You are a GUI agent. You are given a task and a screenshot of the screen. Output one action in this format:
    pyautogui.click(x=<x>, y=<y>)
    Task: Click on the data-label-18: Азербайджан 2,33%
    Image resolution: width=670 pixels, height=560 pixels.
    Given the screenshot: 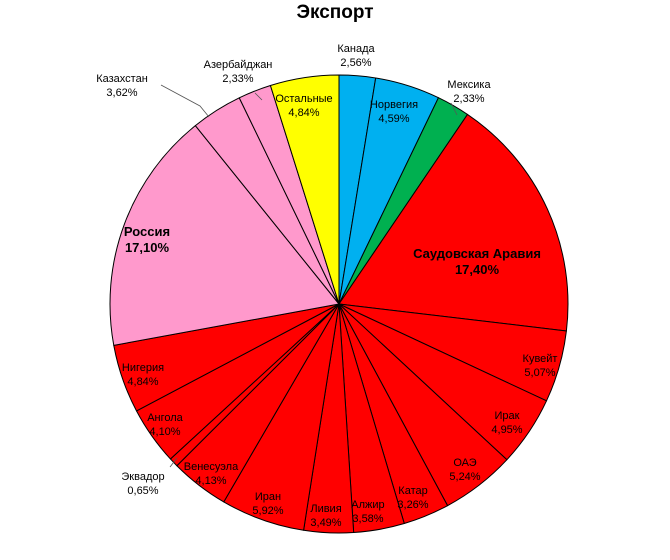 What is the action you would take?
    pyautogui.click(x=238, y=72)
    